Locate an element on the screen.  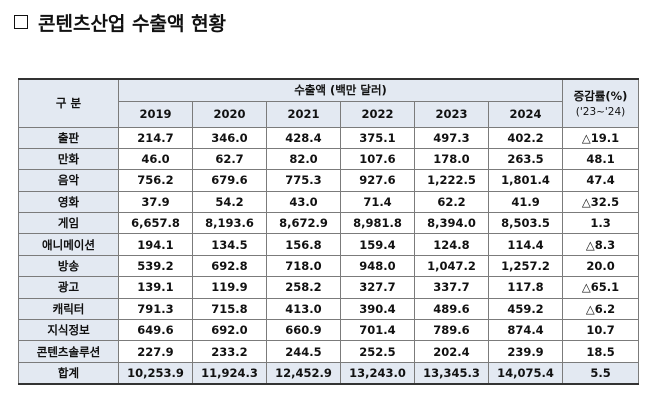
growth-cell: 20.0 is located at coordinates (601, 266).